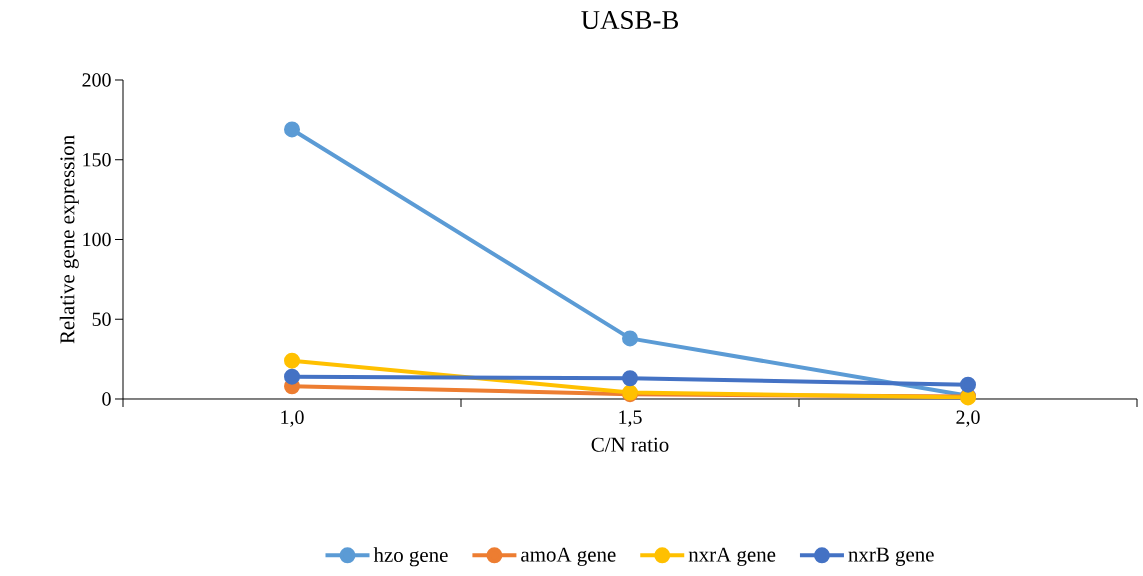 Image resolution: width=1143 pixels, height=576 pixels. Describe the element at coordinates (106, 399) in the screenshot. I see `y-tick-label: 0` at that location.